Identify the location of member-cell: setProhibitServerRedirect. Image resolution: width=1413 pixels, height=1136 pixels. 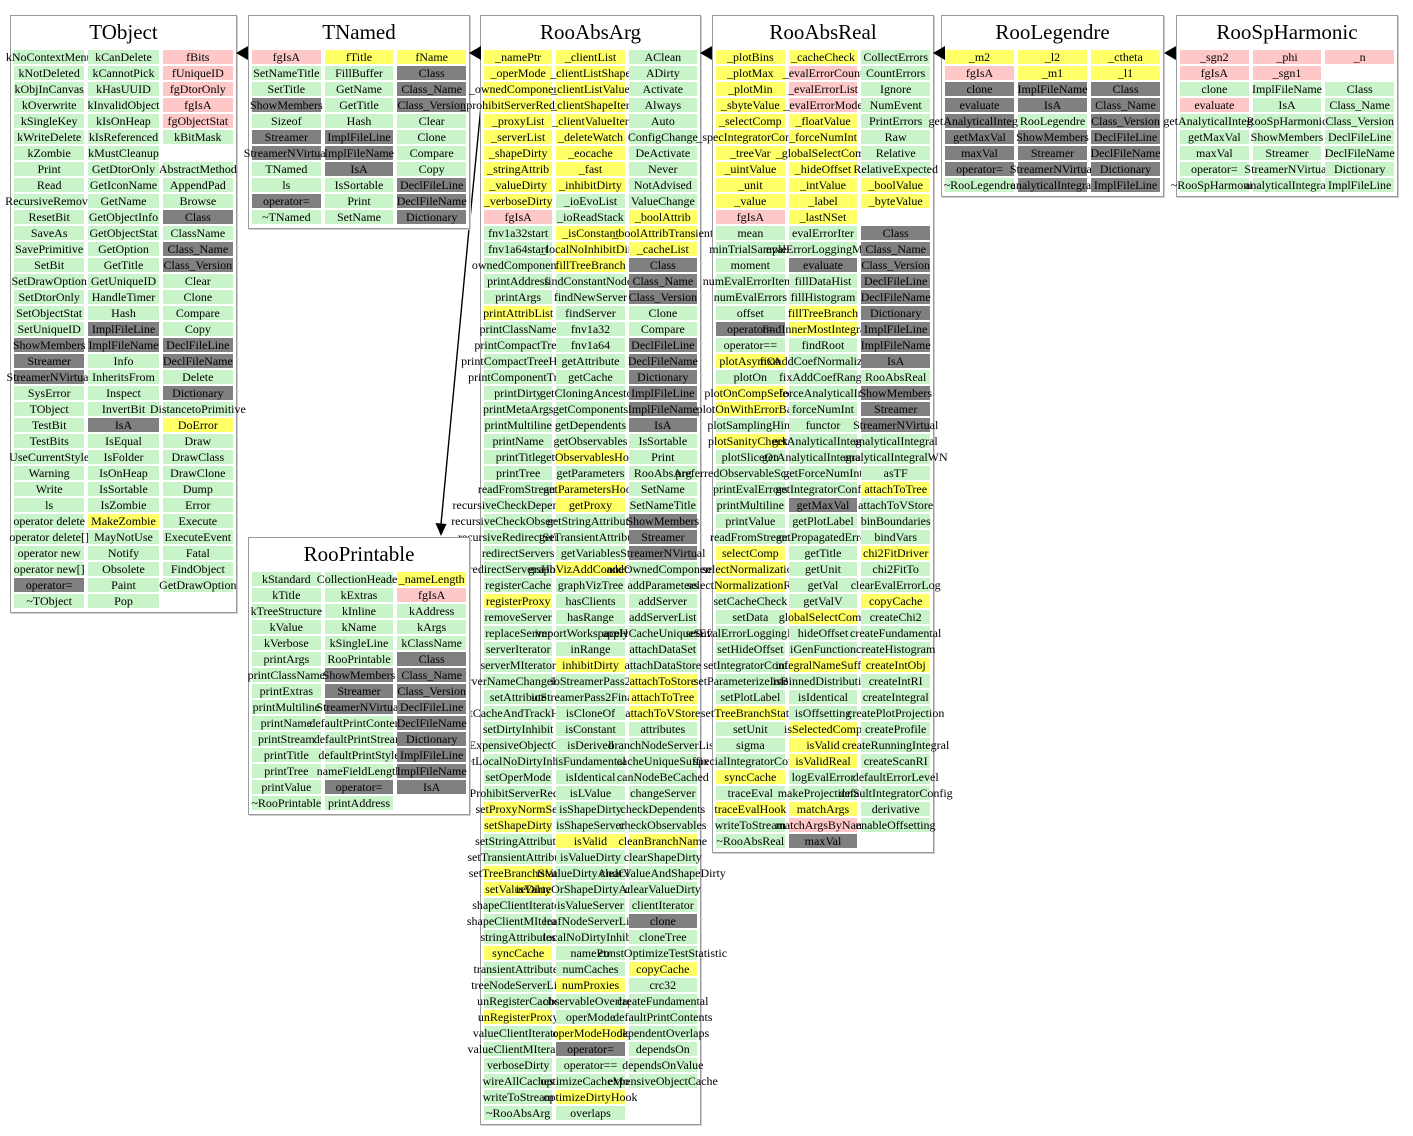
(518, 793).